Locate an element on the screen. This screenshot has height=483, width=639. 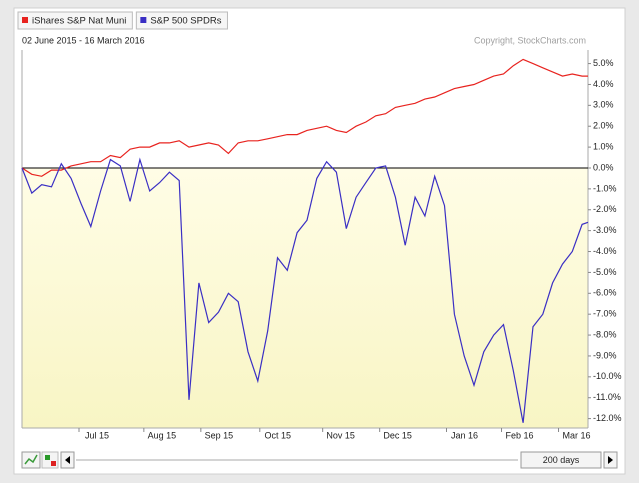
y-tick-label: 5.0% is located at coordinates (603, 63).